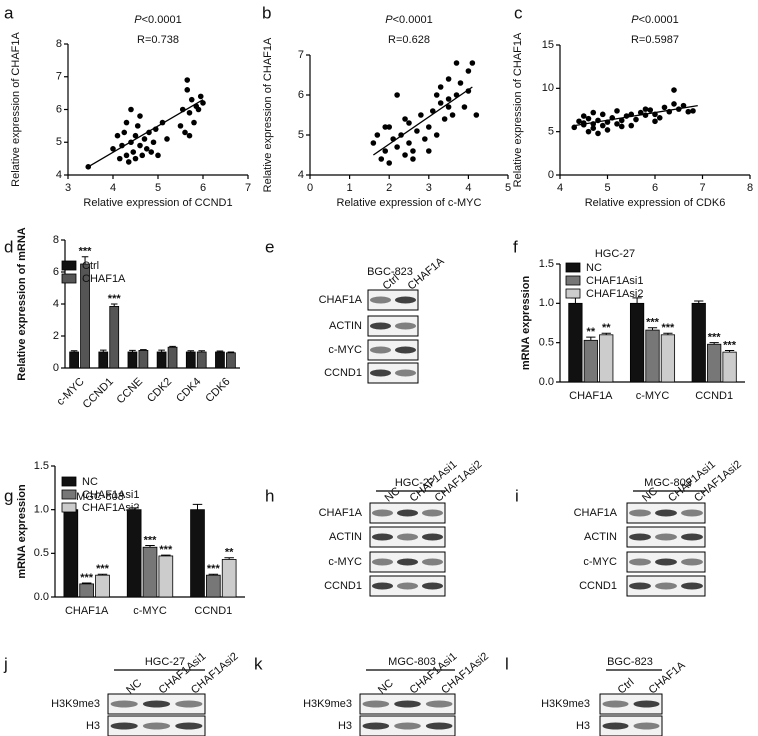  I want to click on legend-label: CHAF1Asi2, so click(110, 508).